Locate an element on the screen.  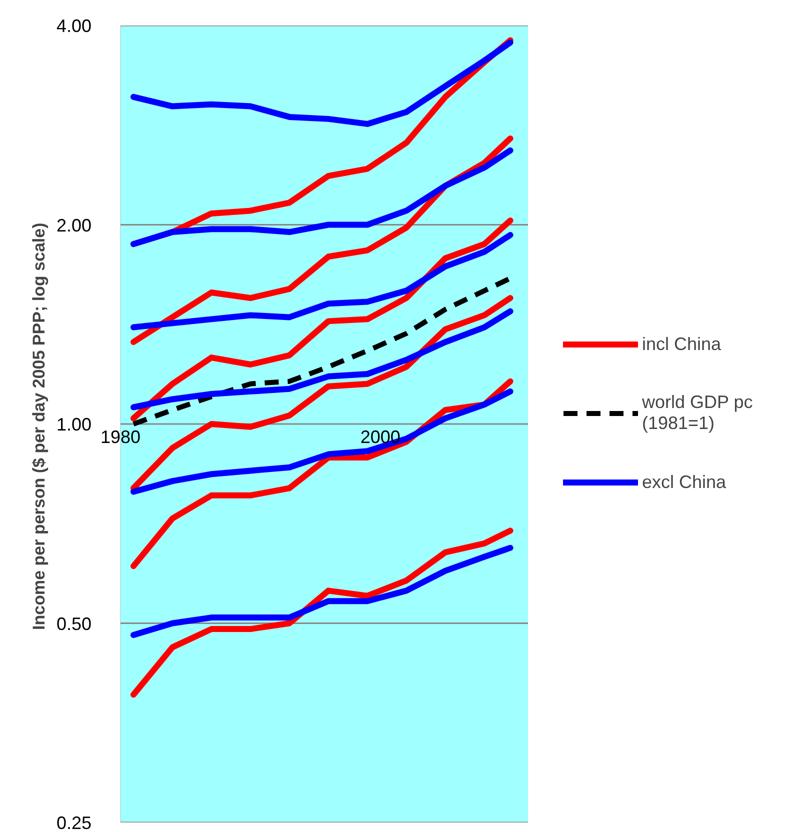
legend-label: excl China is located at coordinates (684, 482).